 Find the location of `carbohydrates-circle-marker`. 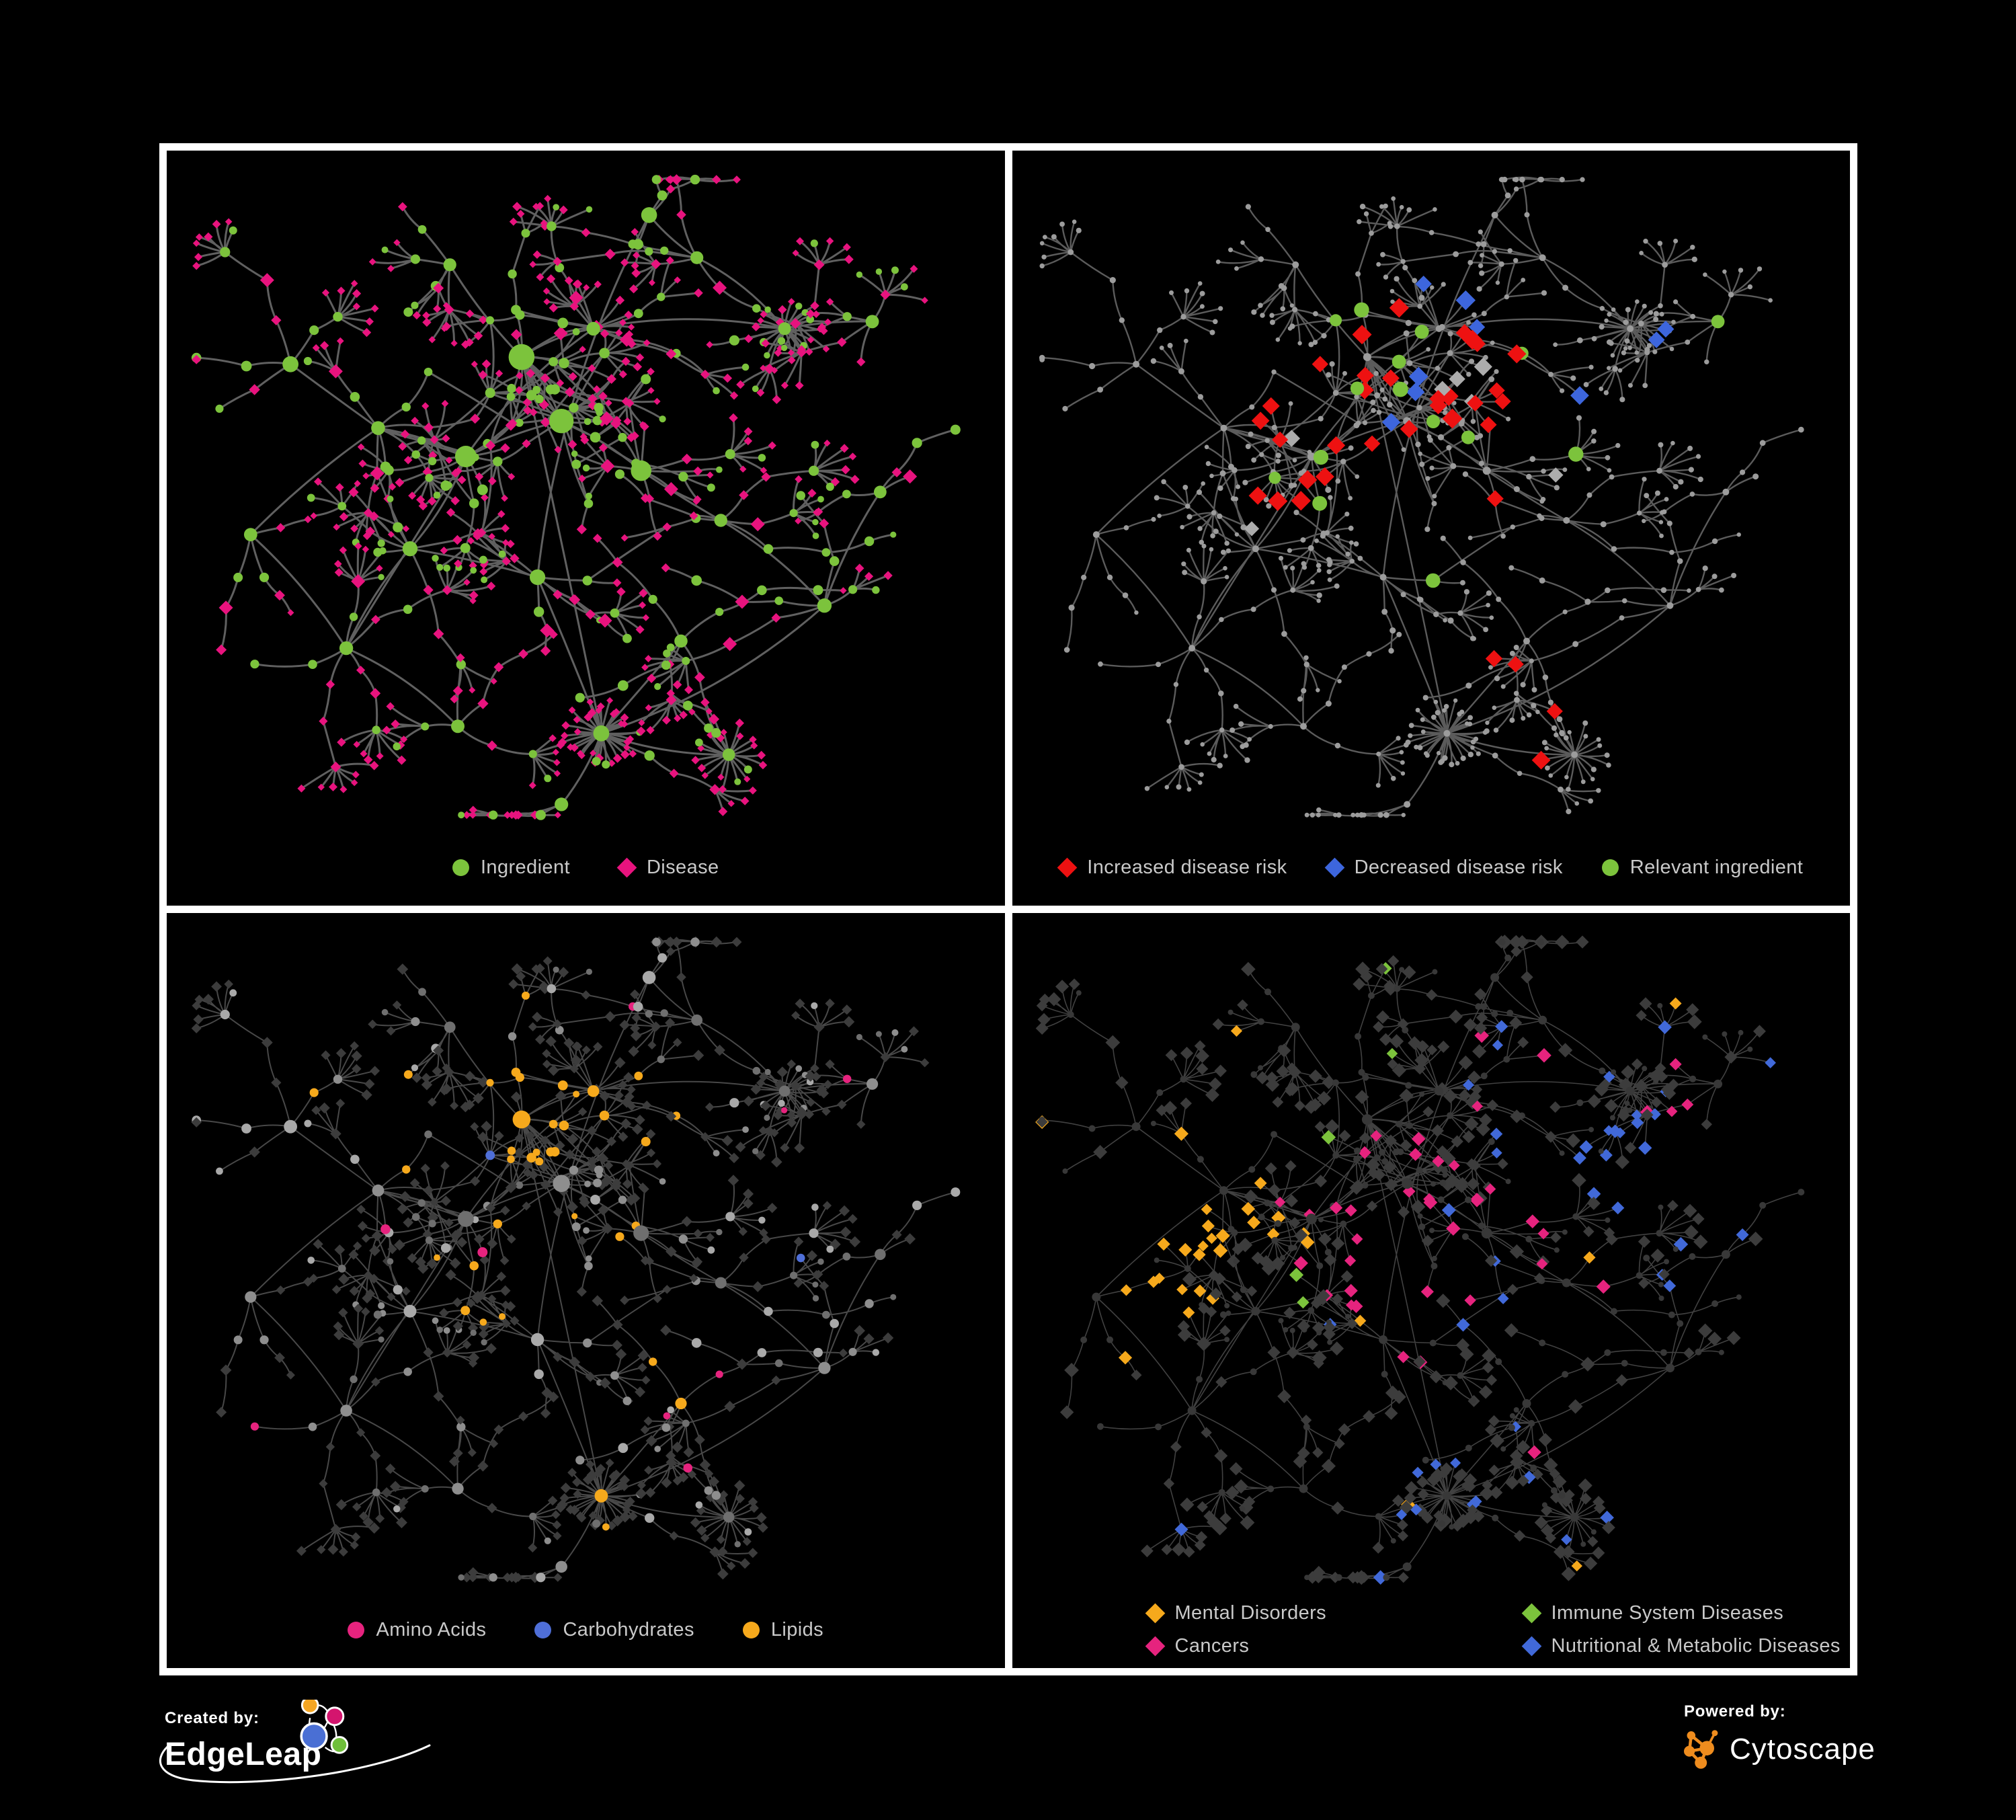

carbohydrates-circle-marker is located at coordinates (543, 1630).